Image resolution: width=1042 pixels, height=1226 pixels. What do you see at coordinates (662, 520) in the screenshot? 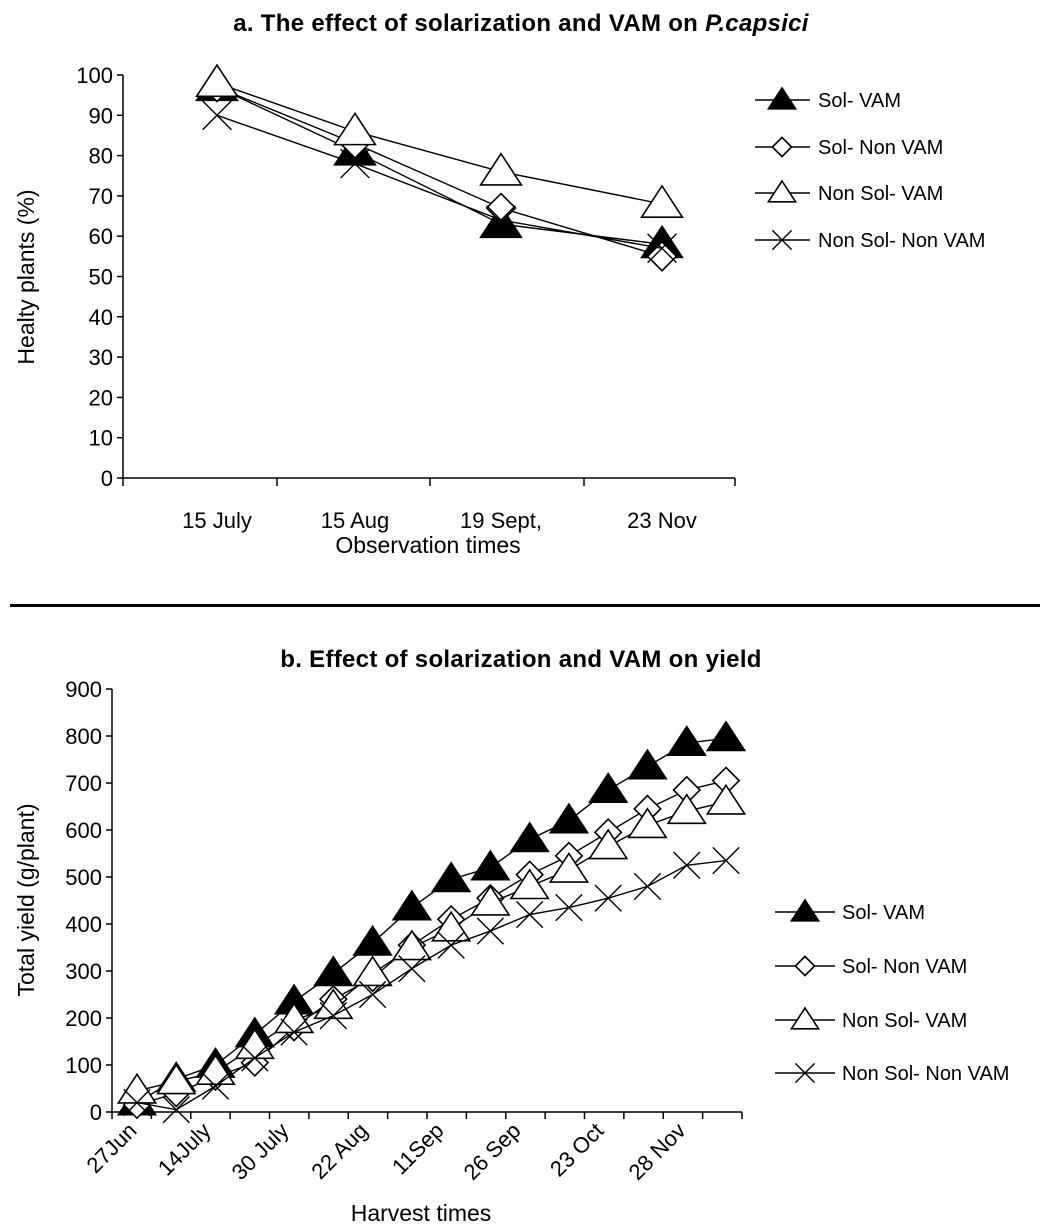
I see `chart-a-x-tick-label: 23 Nov` at bounding box center [662, 520].